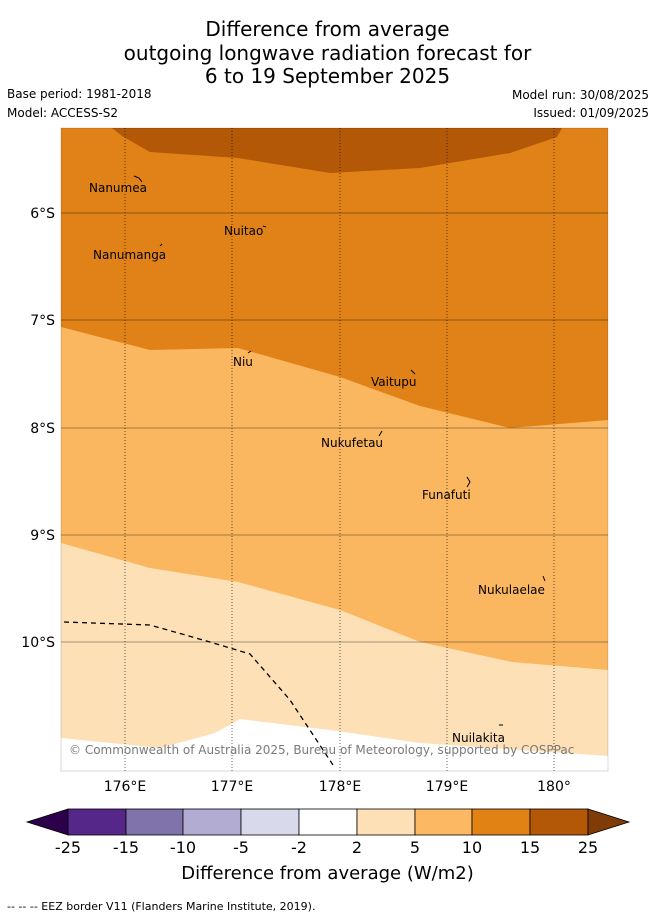  What do you see at coordinates (38, 643) in the screenshot?
I see `lat-label: 10°S` at bounding box center [38, 643].